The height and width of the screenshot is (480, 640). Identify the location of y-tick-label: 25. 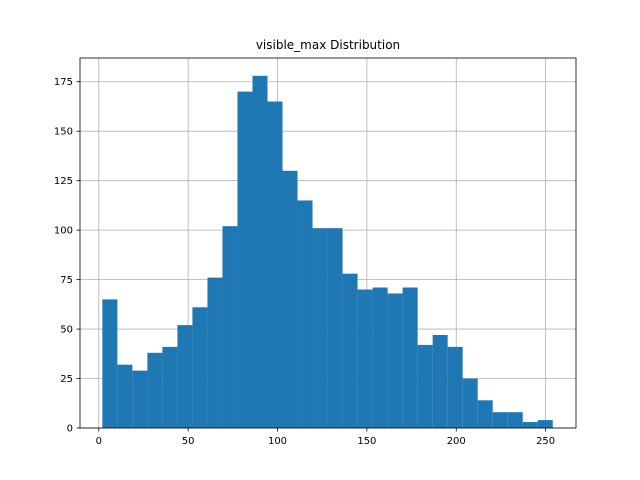
(66, 379).